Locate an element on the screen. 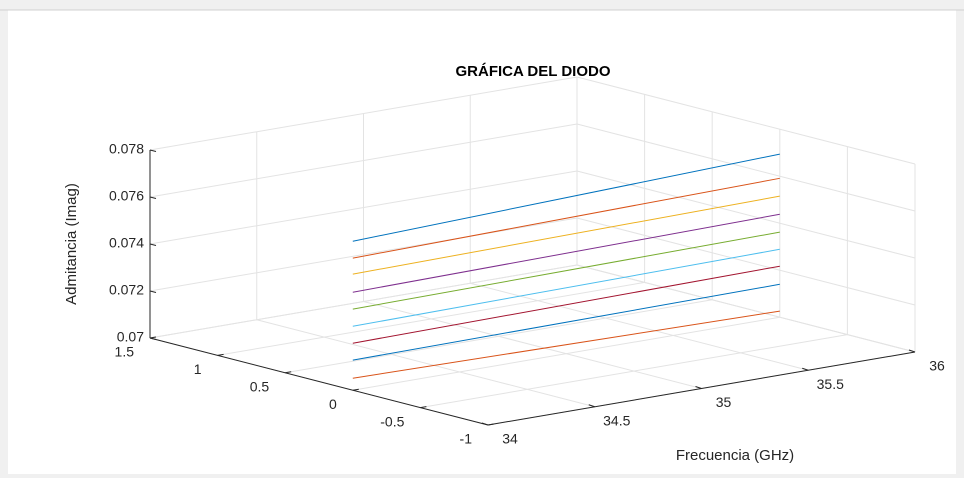 The width and height of the screenshot is (964, 478). y-axis is located at coordinates (319, 381).